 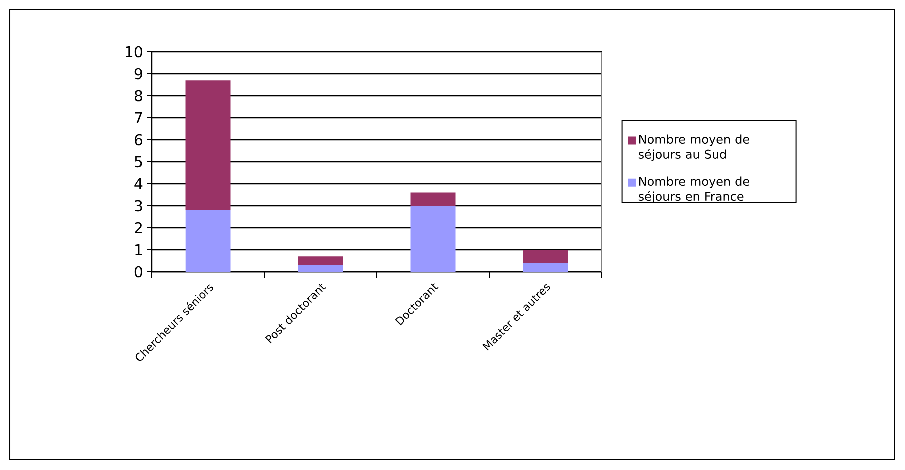 I want to click on legend-label: Nombre moyen de séjours en France, so click(x=694, y=190).